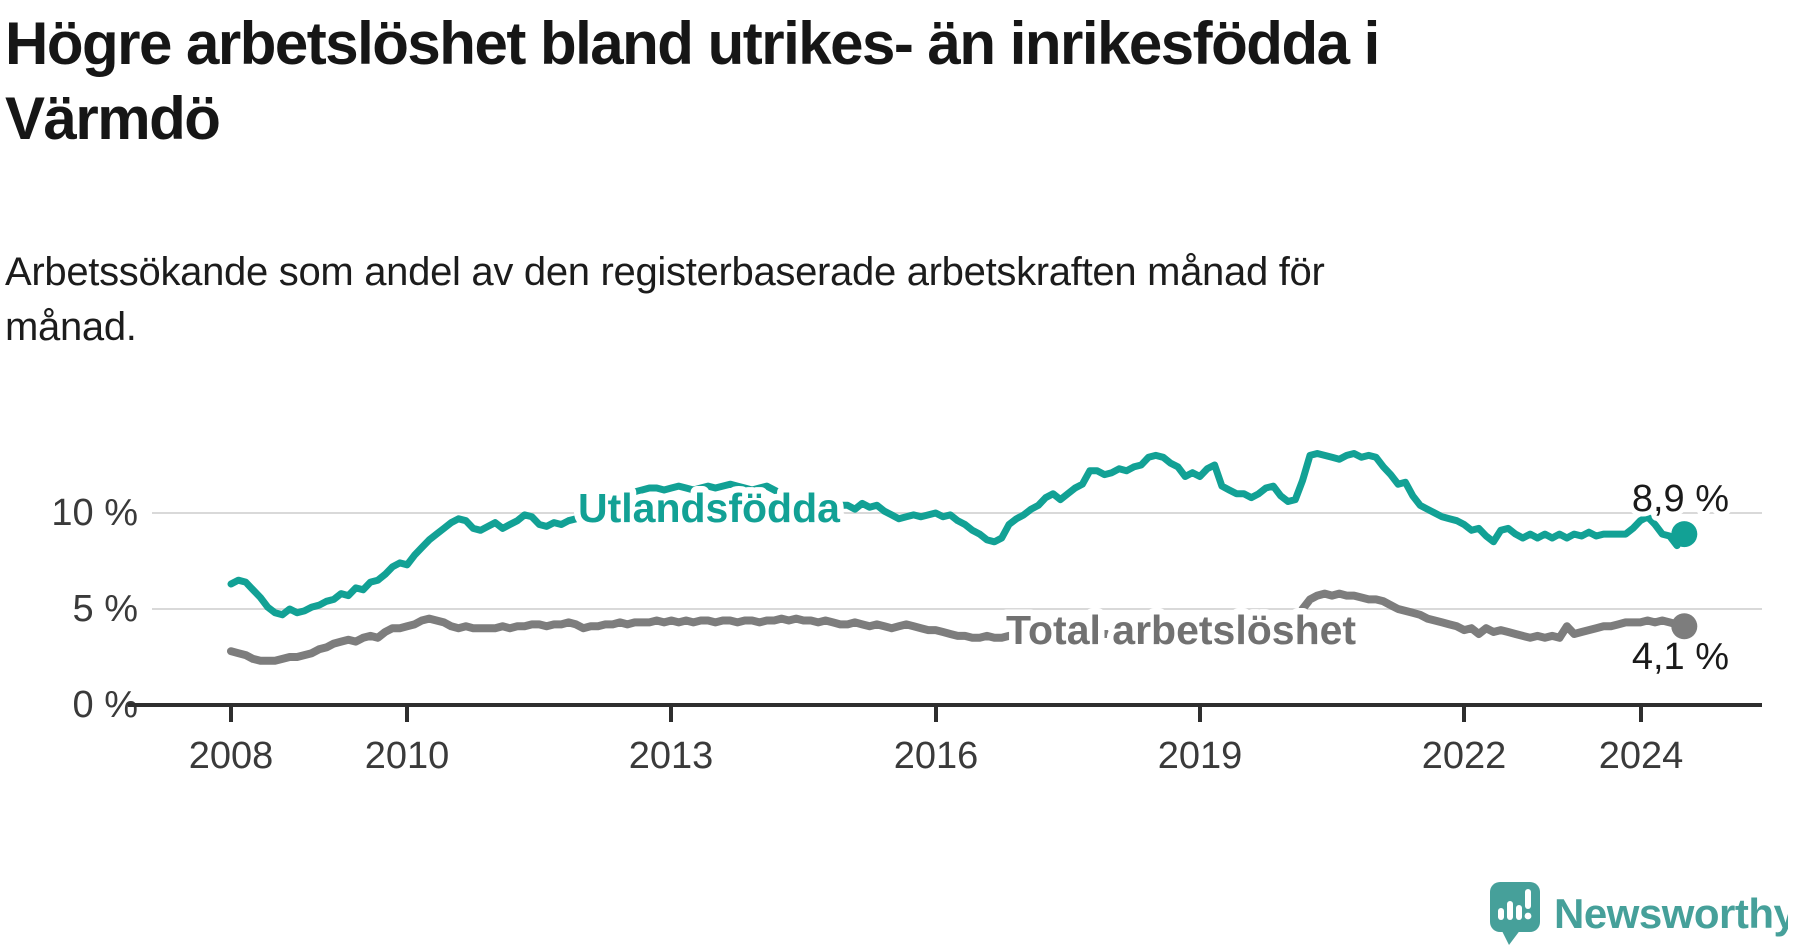  What do you see at coordinates (105, 705) in the screenshot?
I see `y-tick-label-0: 0 %` at bounding box center [105, 705].